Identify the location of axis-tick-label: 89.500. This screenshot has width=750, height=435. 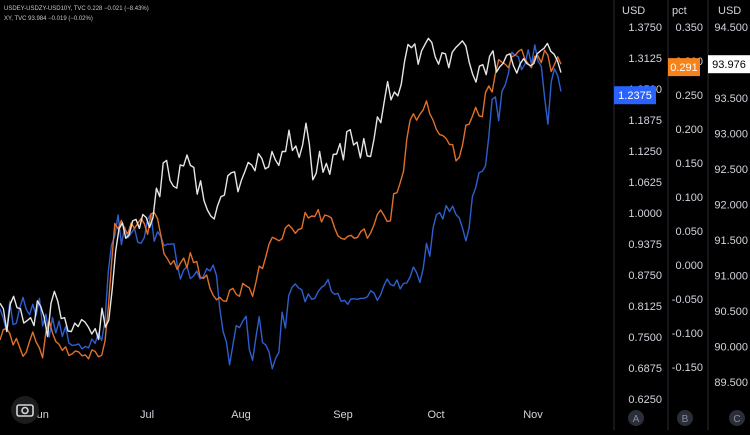
(731, 383).